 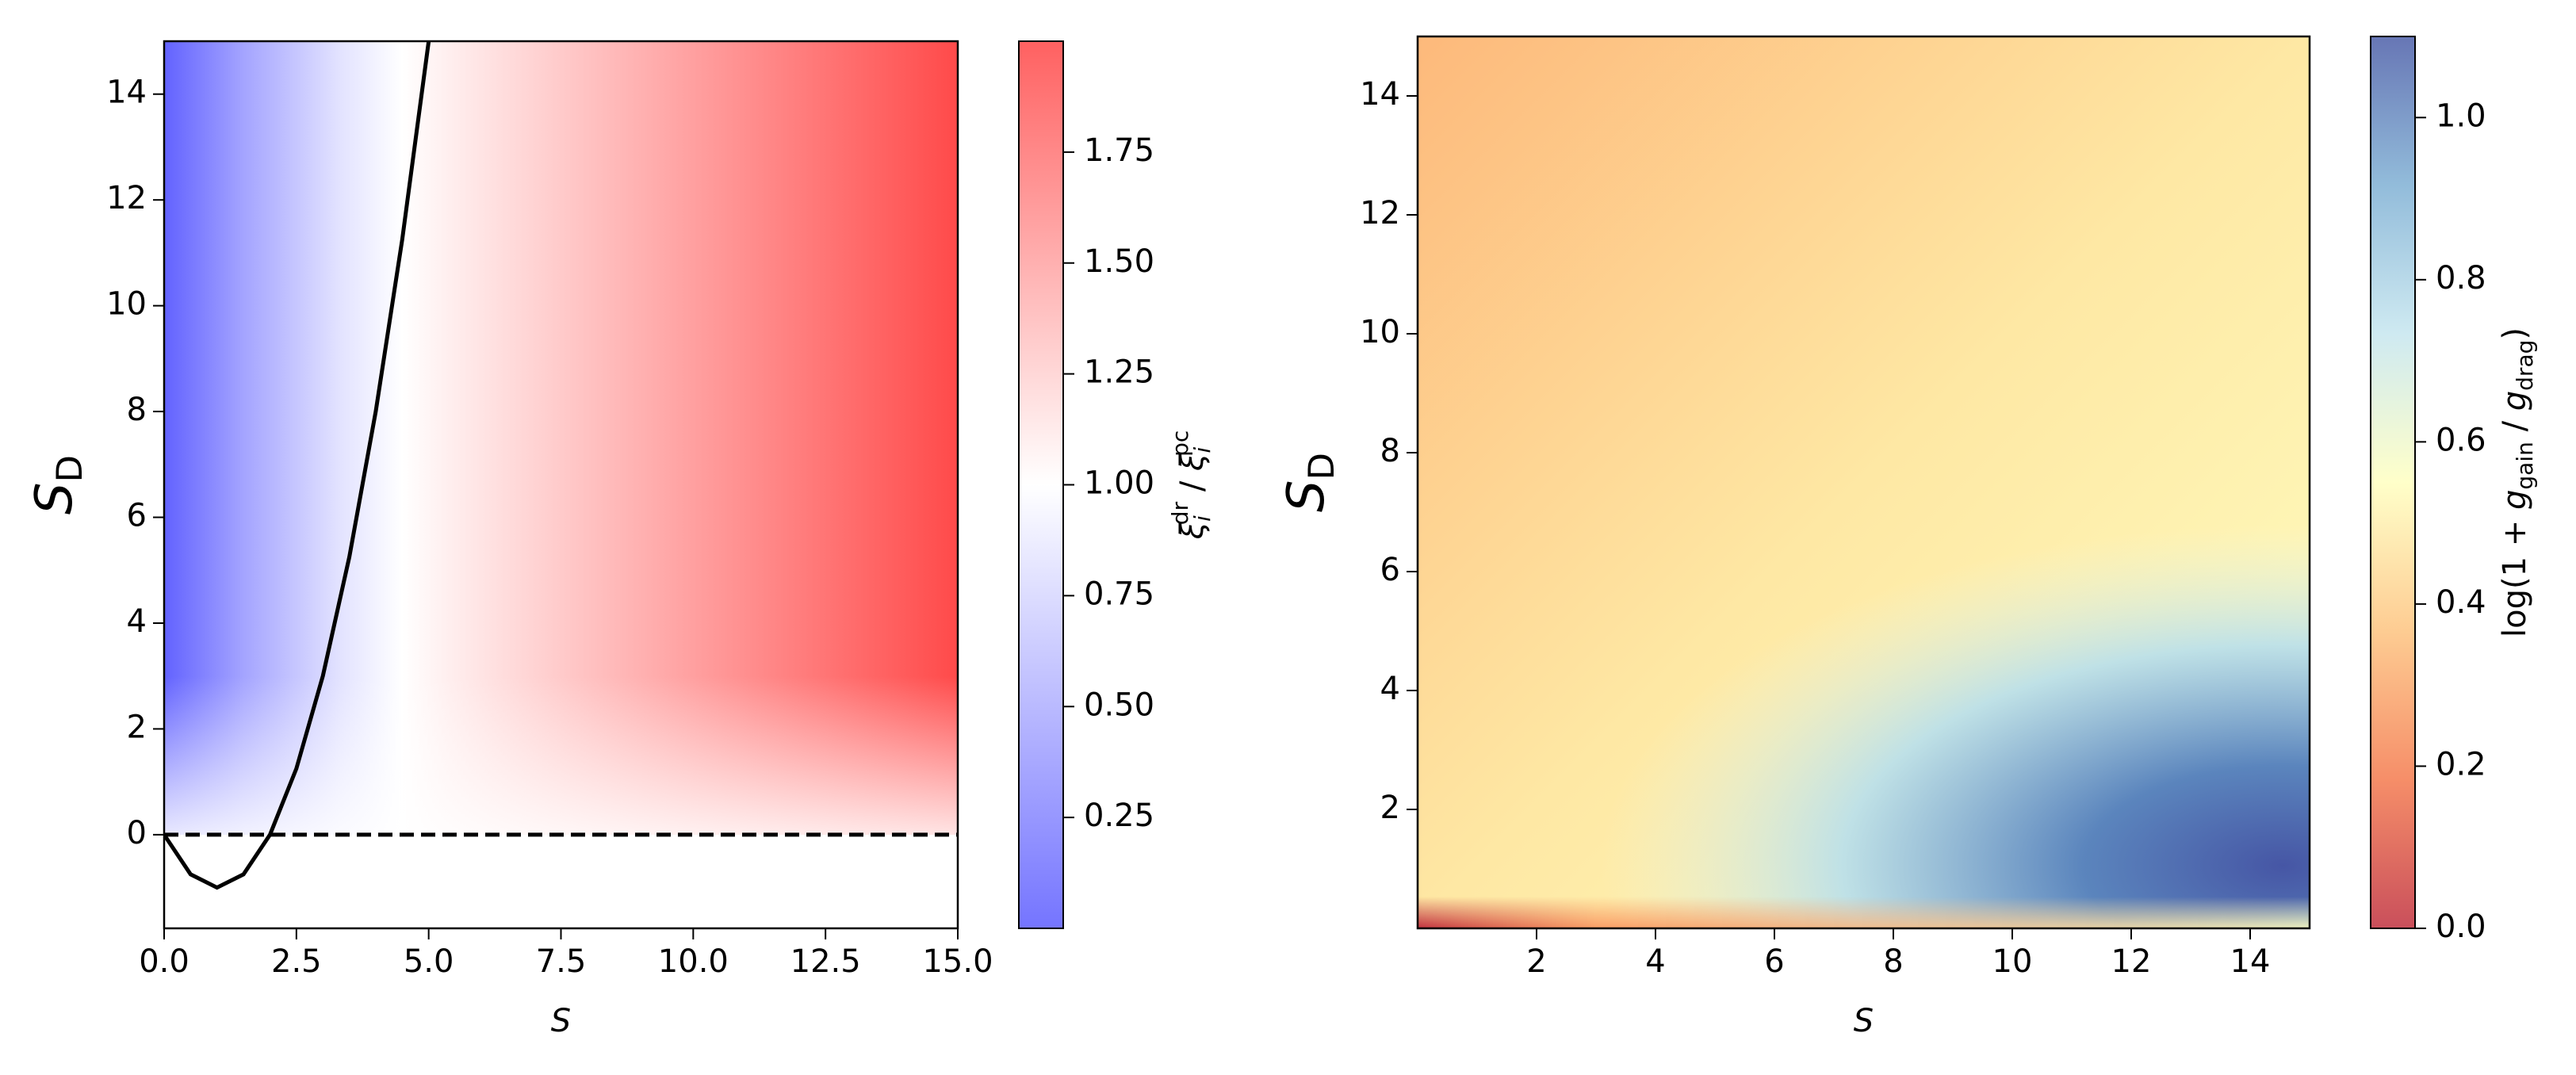 I want to click on x-tick-label: 2.5, so click(x=296, y=961).